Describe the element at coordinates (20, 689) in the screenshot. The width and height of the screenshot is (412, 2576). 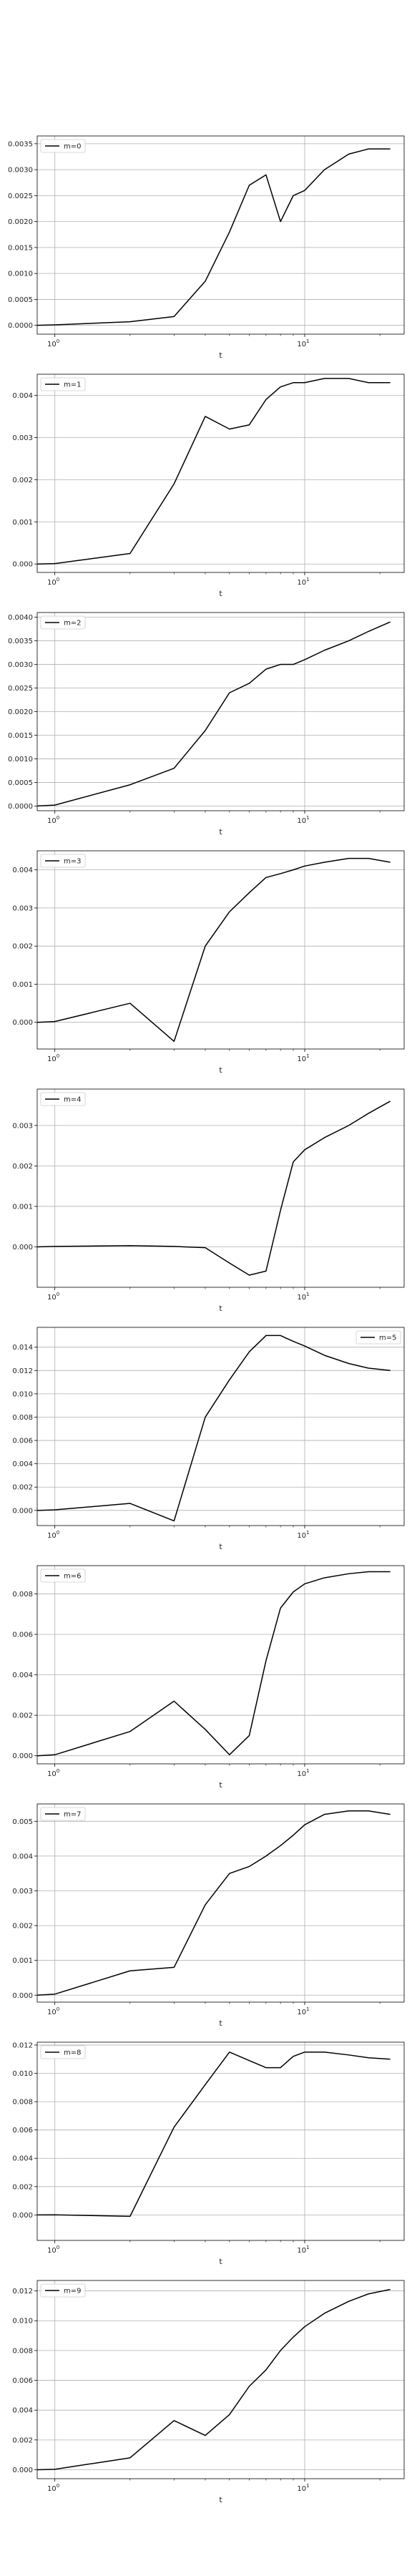
I see `y-tick-label: 0.0025` at that location.